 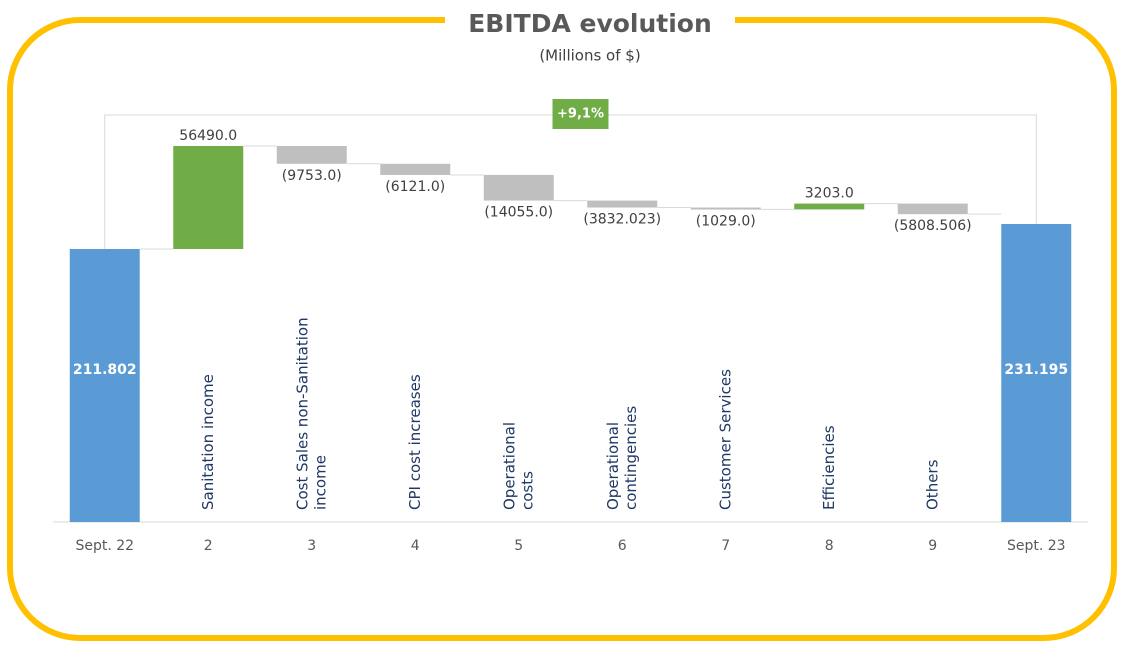 I want to click on value-label: 211.802, so click(x=105, y=370).